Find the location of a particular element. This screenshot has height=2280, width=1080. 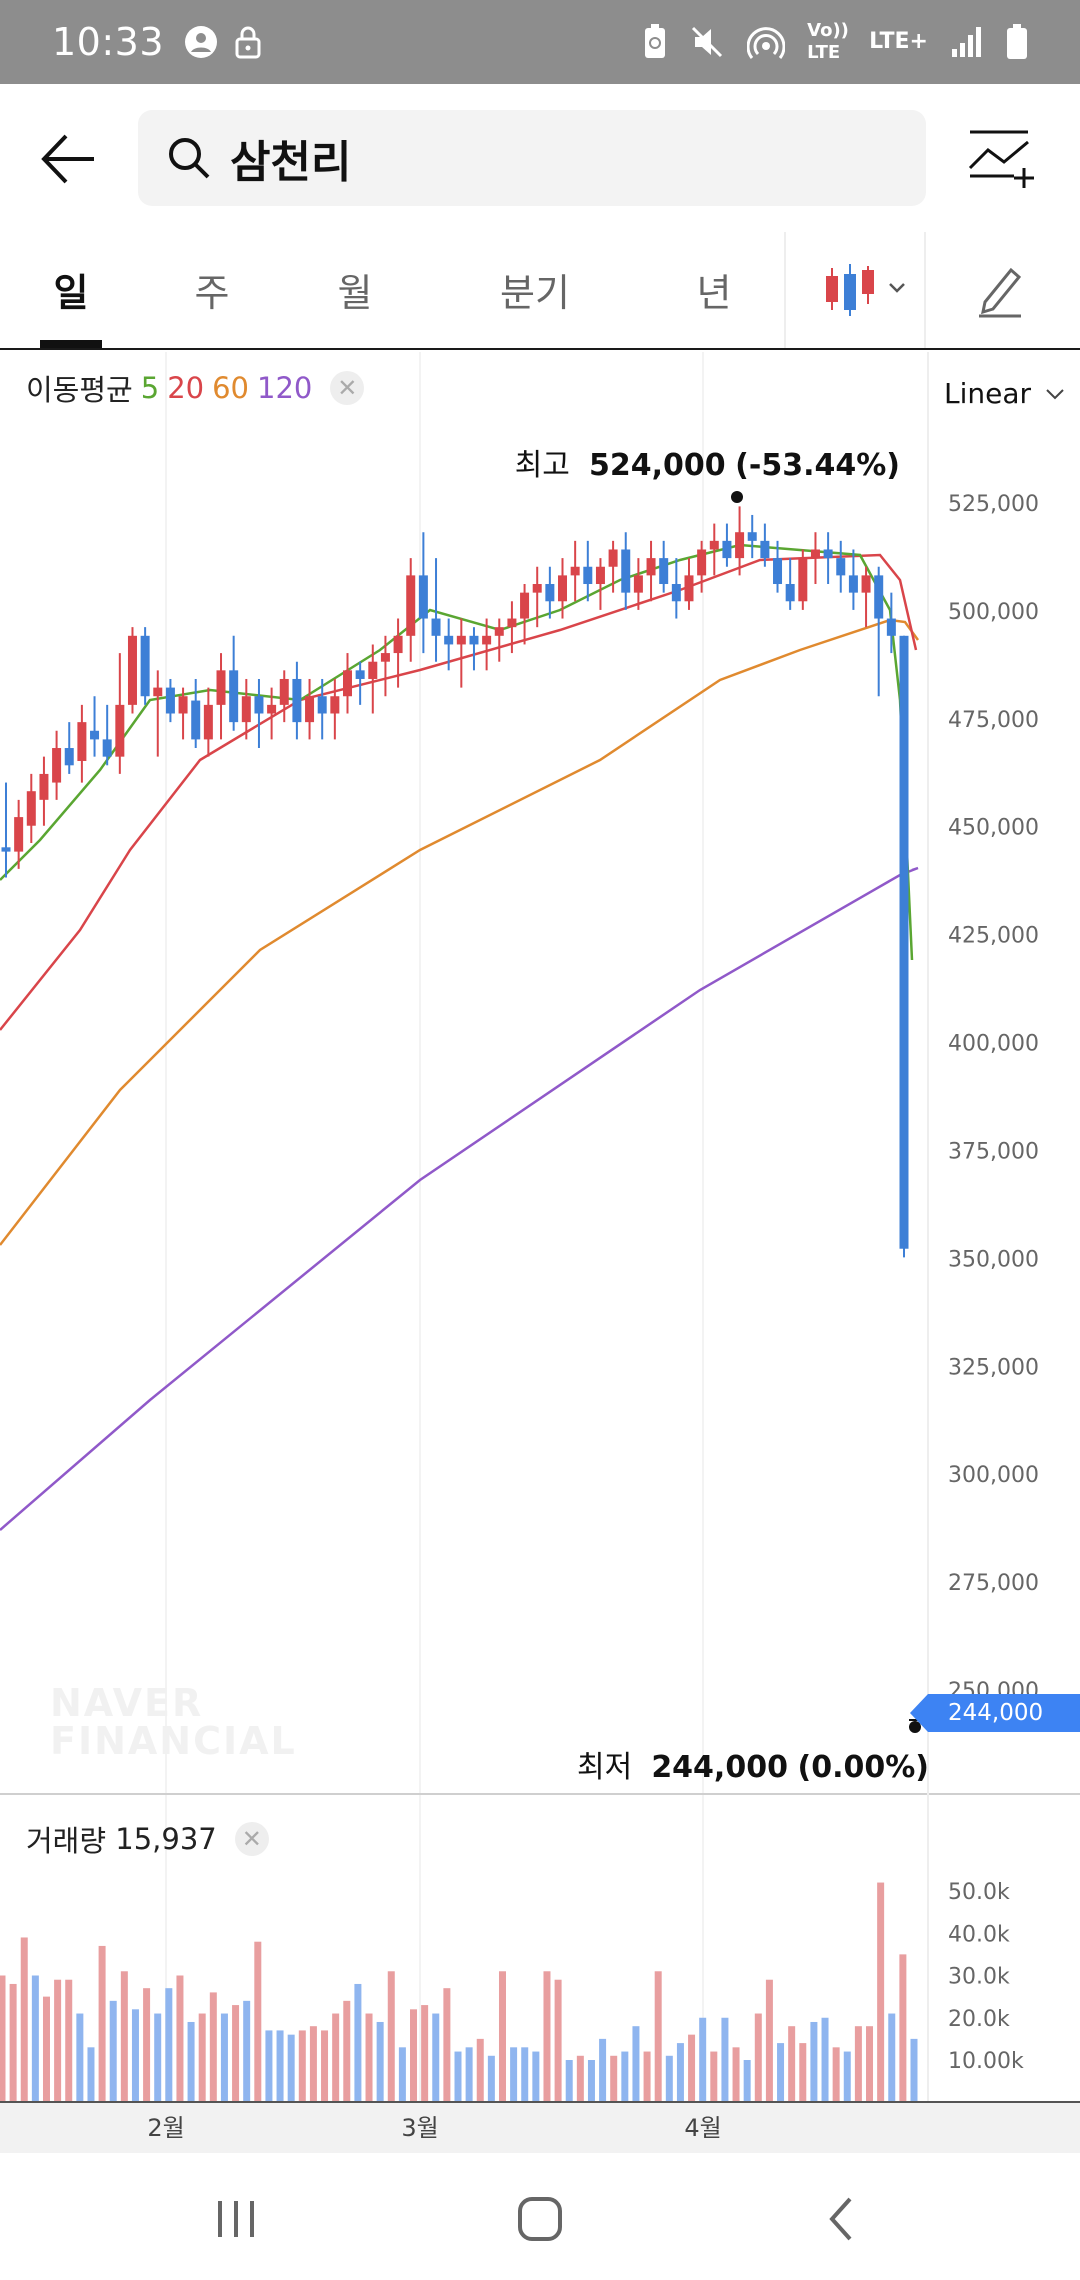

low-value: 244,000 is located at coordinates (719, 1767).